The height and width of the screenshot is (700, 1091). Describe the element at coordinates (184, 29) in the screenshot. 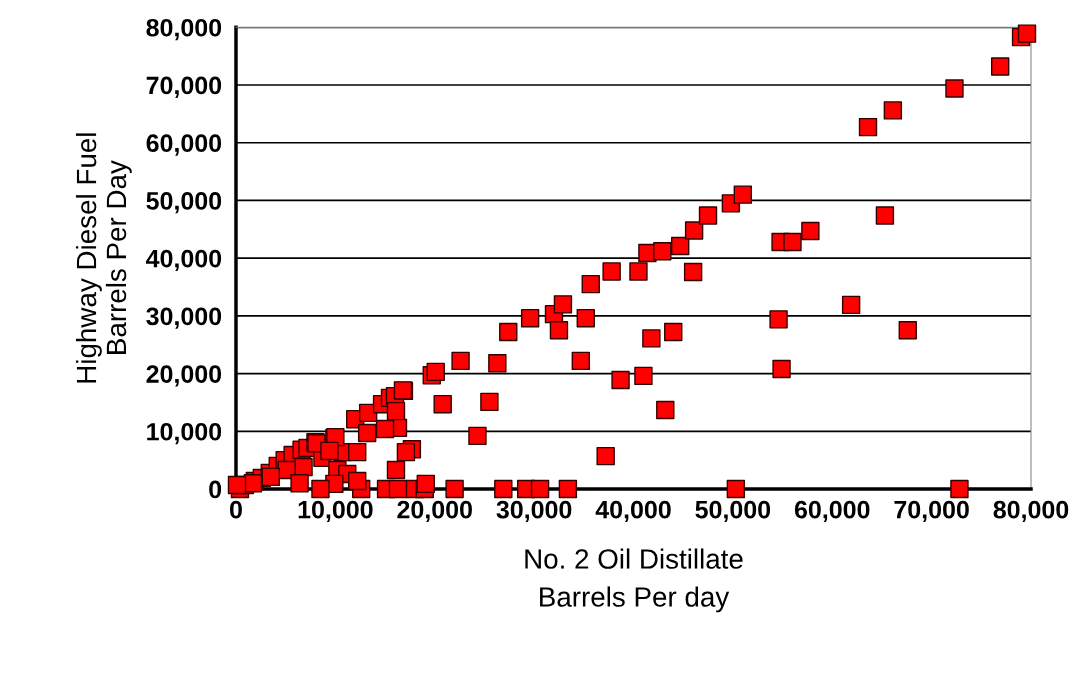

I see `y-tick-label: 80,000` at that location.